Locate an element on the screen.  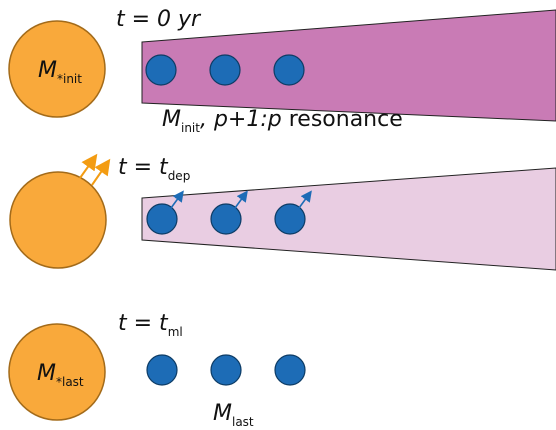
time-label: t = tml is located at coordinates (150, 325).